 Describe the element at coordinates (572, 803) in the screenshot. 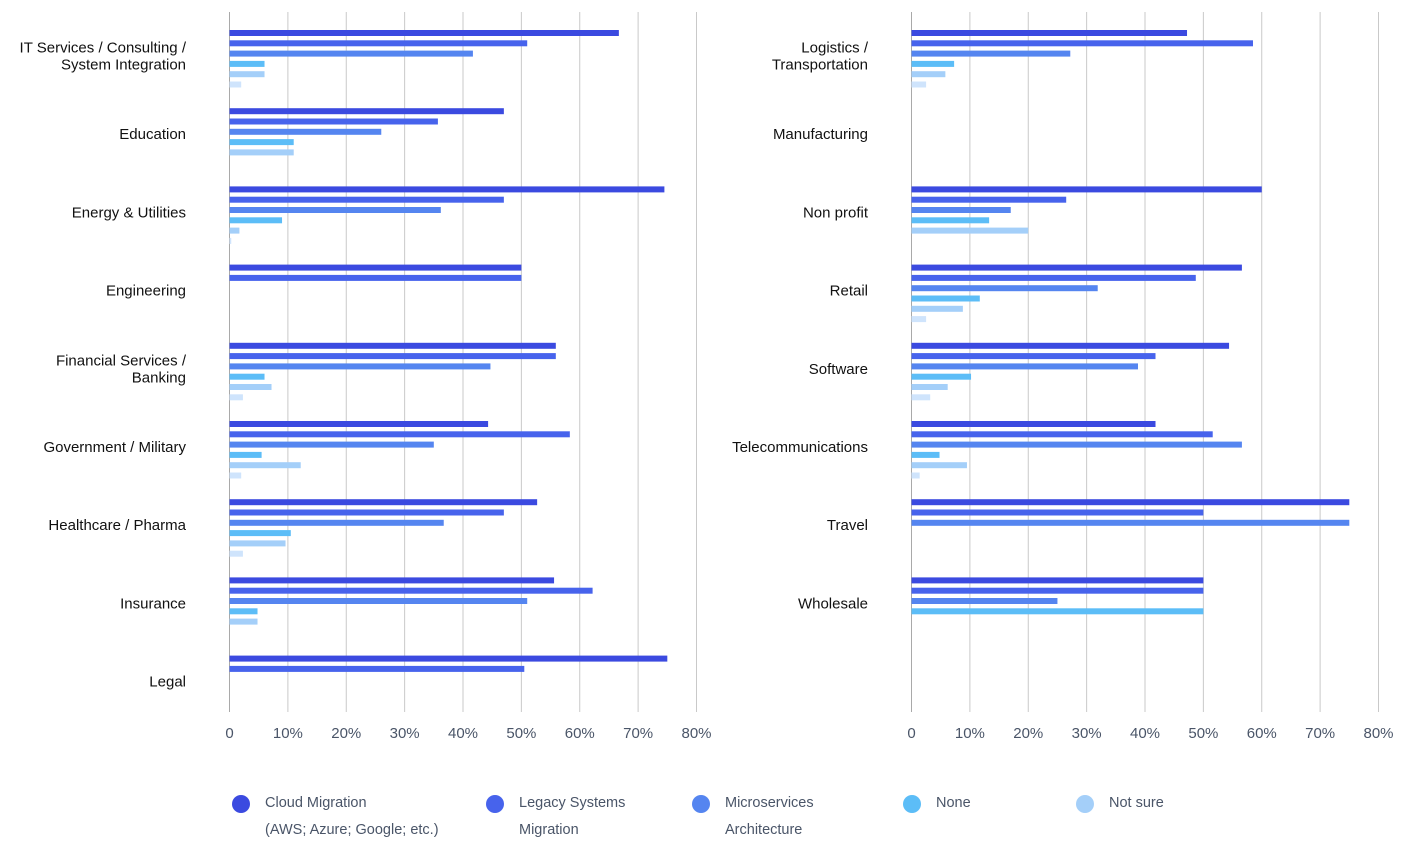

I see `legend-label: Legacy Systems` at that location.